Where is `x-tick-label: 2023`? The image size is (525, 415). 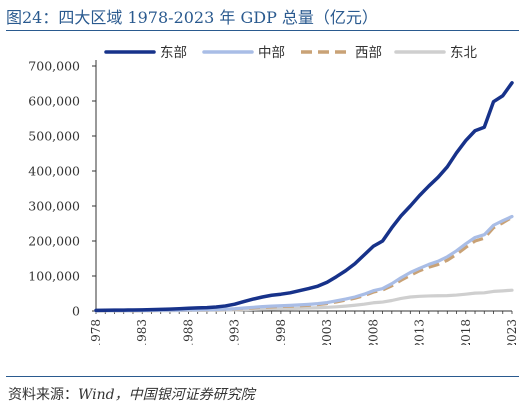 x-tick-label: 2023 is located at coordinates (512, 332).